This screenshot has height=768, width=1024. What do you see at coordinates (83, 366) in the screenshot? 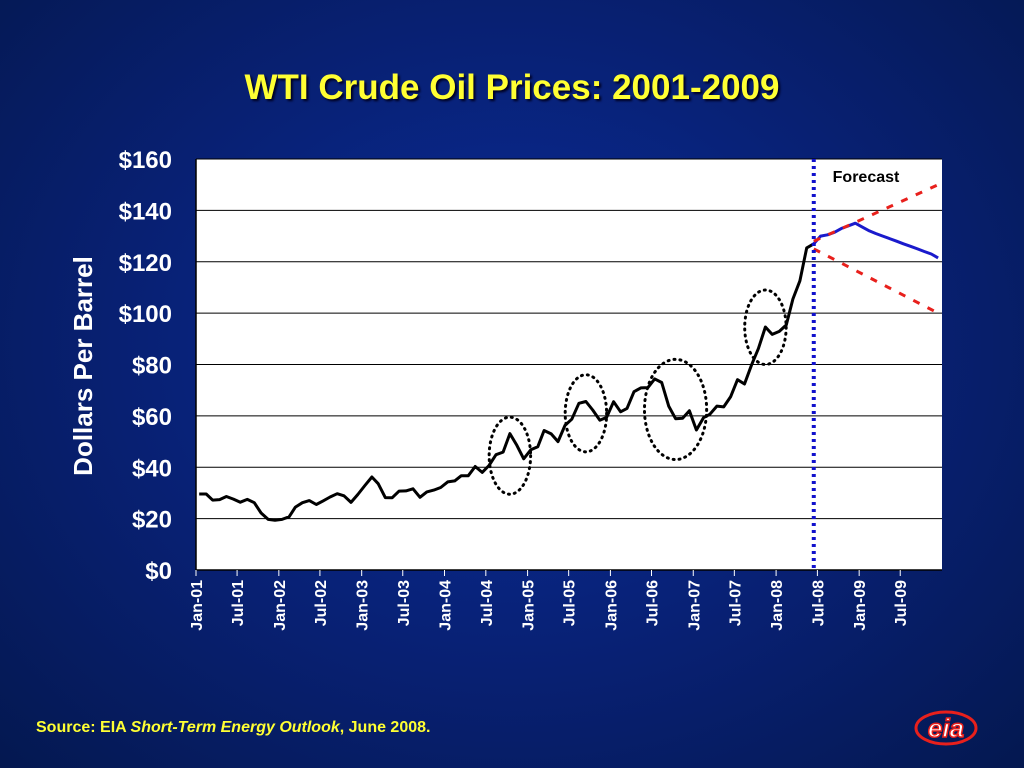
I see `y-axis-label: Dollars Per Barrel` at bounding box center [83, 366].